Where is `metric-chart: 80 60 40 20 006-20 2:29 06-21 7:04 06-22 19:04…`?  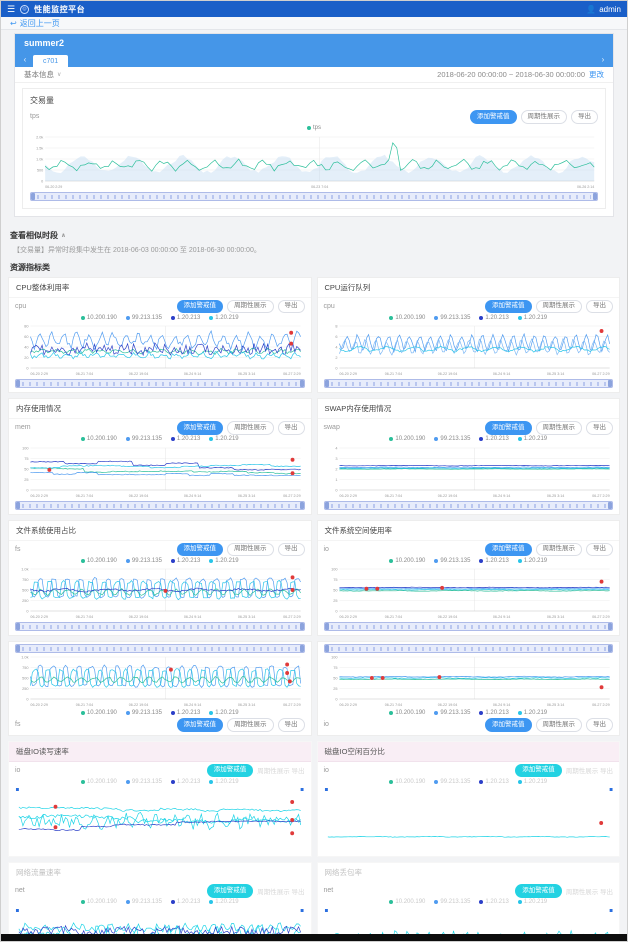 metric-chart: 80 60 40 20 006-20 2:29 06-21 7:04 06-22 19:04… is located at coordinates (160, 350).